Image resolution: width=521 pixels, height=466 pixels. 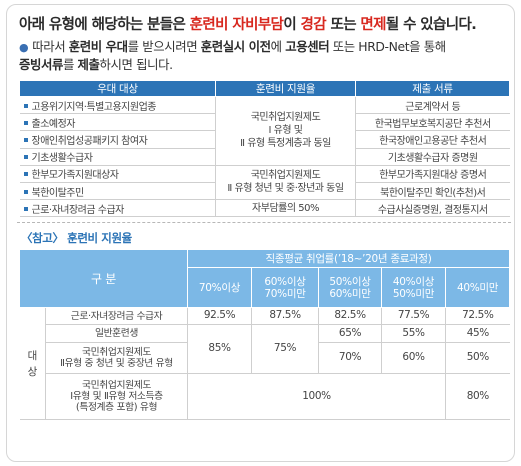 I want to click on row-label-line: Ⅰ유형 및 Ⅱ유형 저소득층, so click(x=116, y=396).